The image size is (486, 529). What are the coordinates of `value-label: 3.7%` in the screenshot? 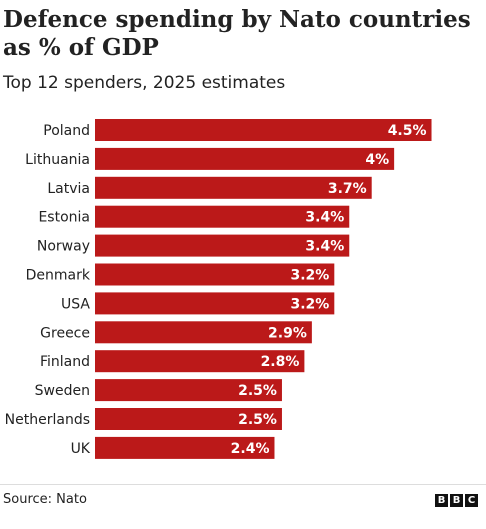 It's located at (347, 189).